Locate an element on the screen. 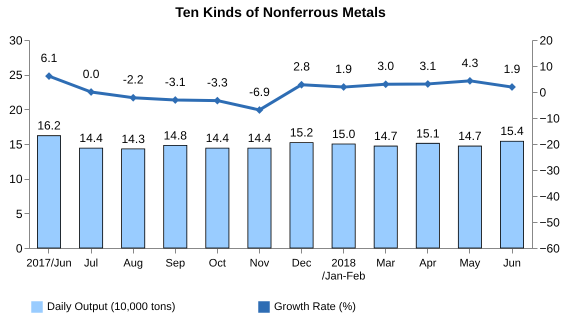 Image resolution: width=568 pixels, height=323 pixels. data-label: 14.3 is located at coordinates (134, 139).